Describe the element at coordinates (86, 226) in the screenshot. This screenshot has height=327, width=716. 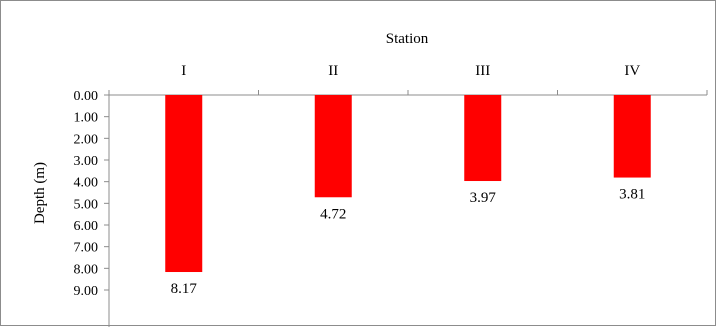
I see `y-tick-label: 6.00` at that location.